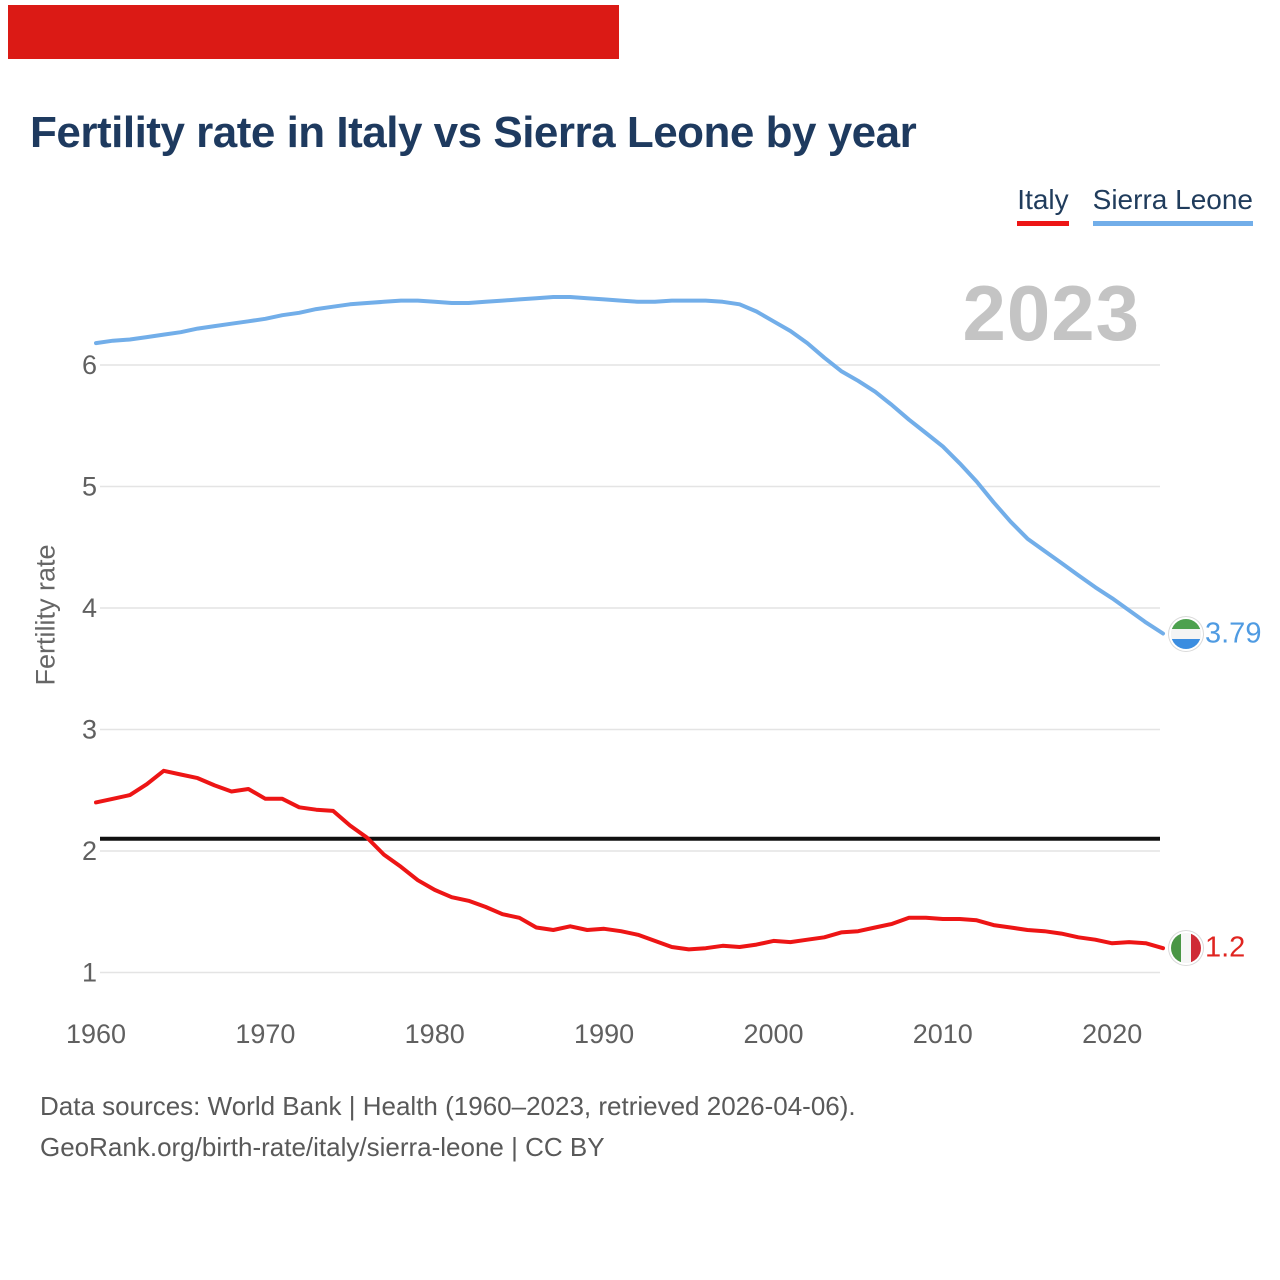 The height and width of the screenshot is (1280, 1280). Describe the element at coordinates (1172, 223) in the screenshot. I see `legend-underline-sierra-leone` at that location.